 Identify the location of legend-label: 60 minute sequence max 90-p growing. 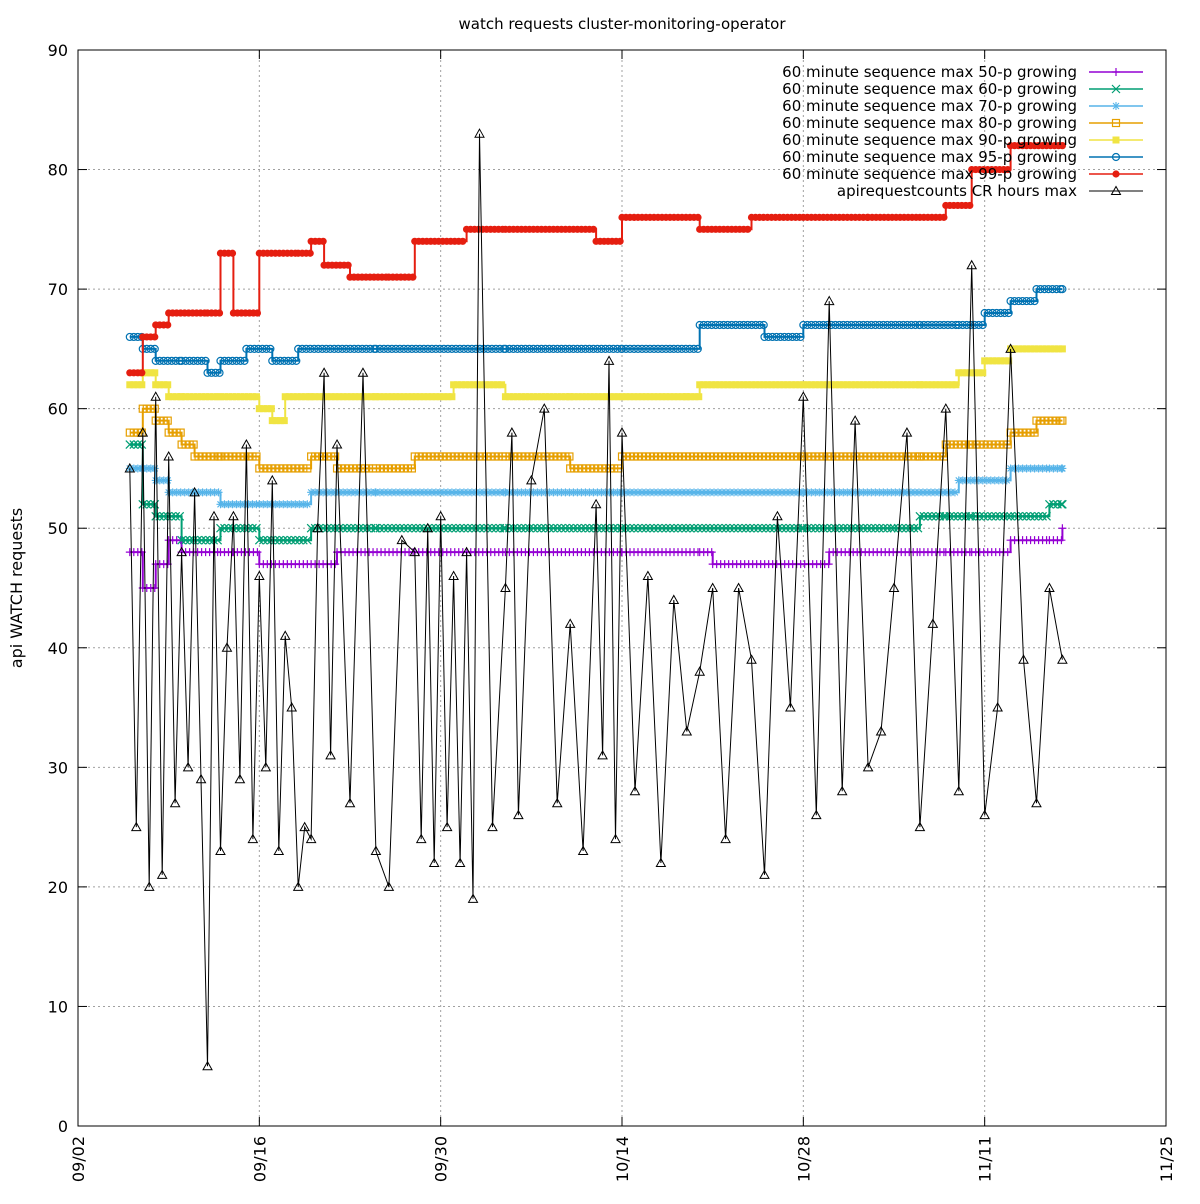
(929, 140).